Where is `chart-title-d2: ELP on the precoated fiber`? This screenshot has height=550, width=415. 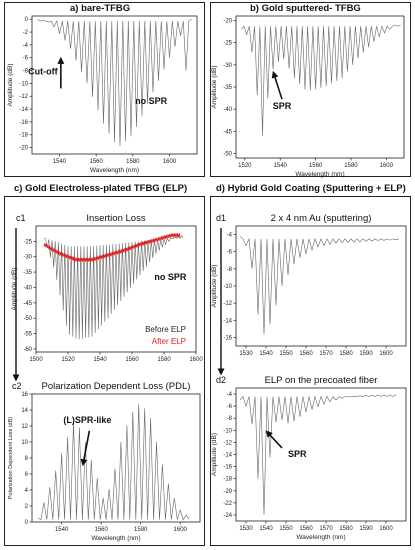
chart-title-d2: ELP on the precoated fiber is located at coordinates (321, 380).